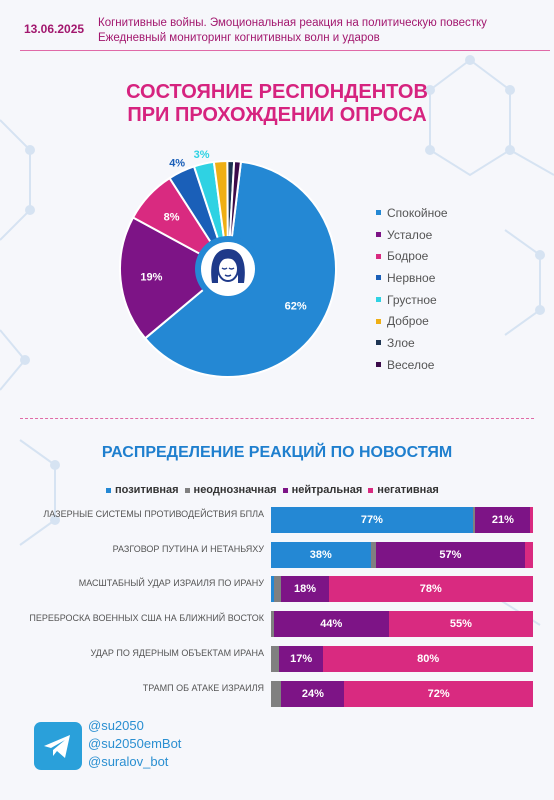 The height and width of the screenshot is (800, 554). I want to click on pie-title-line1: СОСТОЯНИЕ РЕСПОНДЕНТОВ, so click(277, 92).